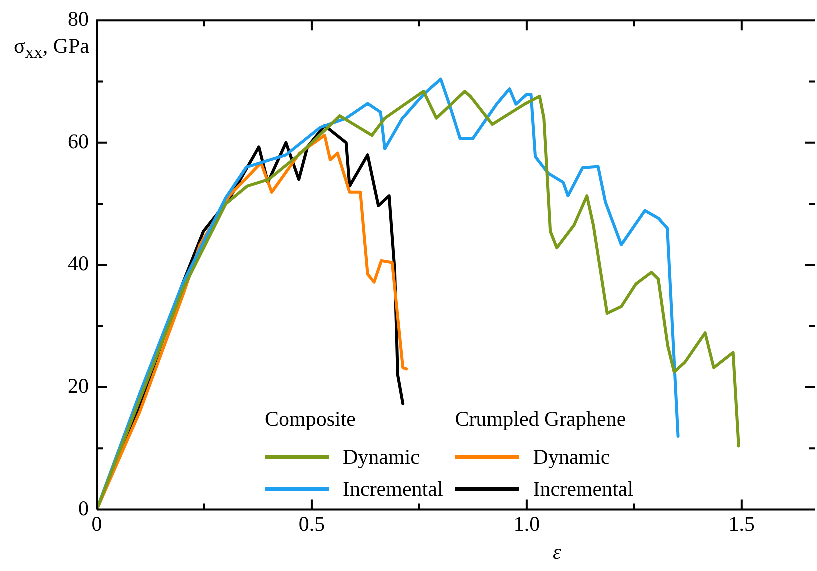 The width and height of the screenshot is (817, 571). I want to click on y-tick-label: 20, so click(78, 386).